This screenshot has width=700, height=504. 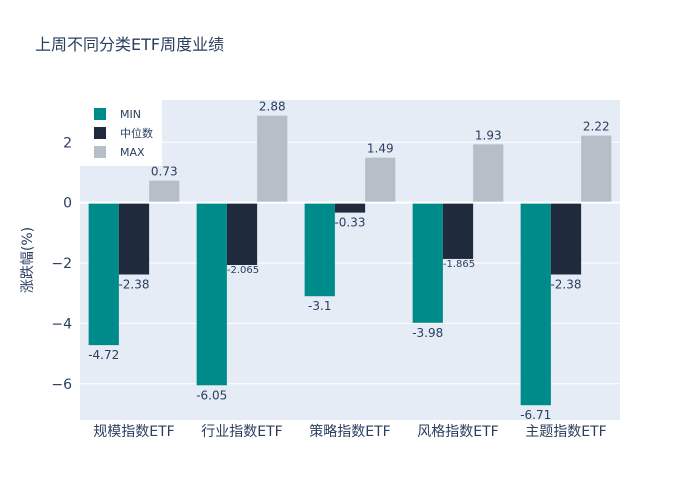 I want to click on data-label: 1.93, so click(x=488, y=135).